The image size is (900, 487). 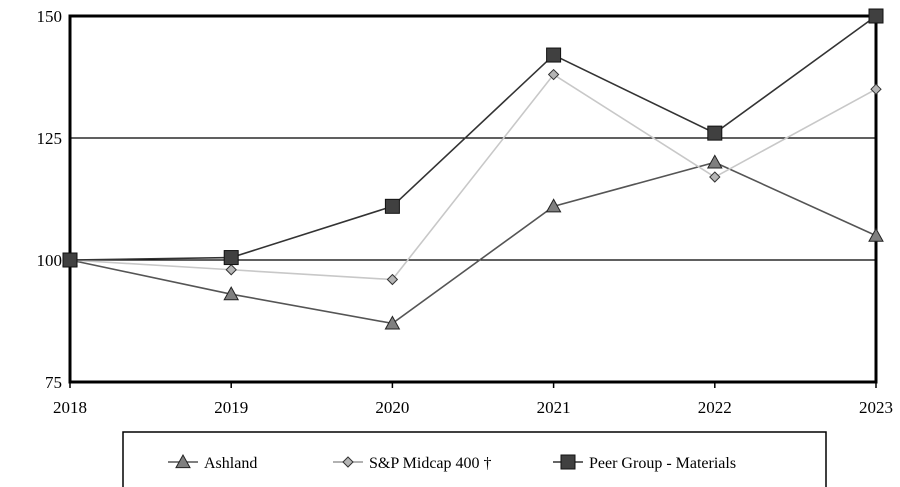 I want to click on y-tick-label: 125, so click(x=50, y=138).